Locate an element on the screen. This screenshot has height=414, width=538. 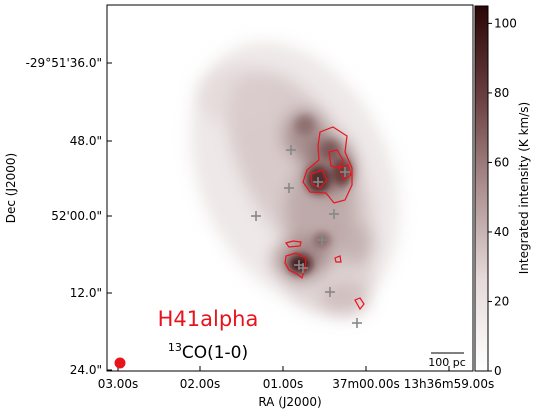
beam-ellipse is located at coordinates (120, 363).